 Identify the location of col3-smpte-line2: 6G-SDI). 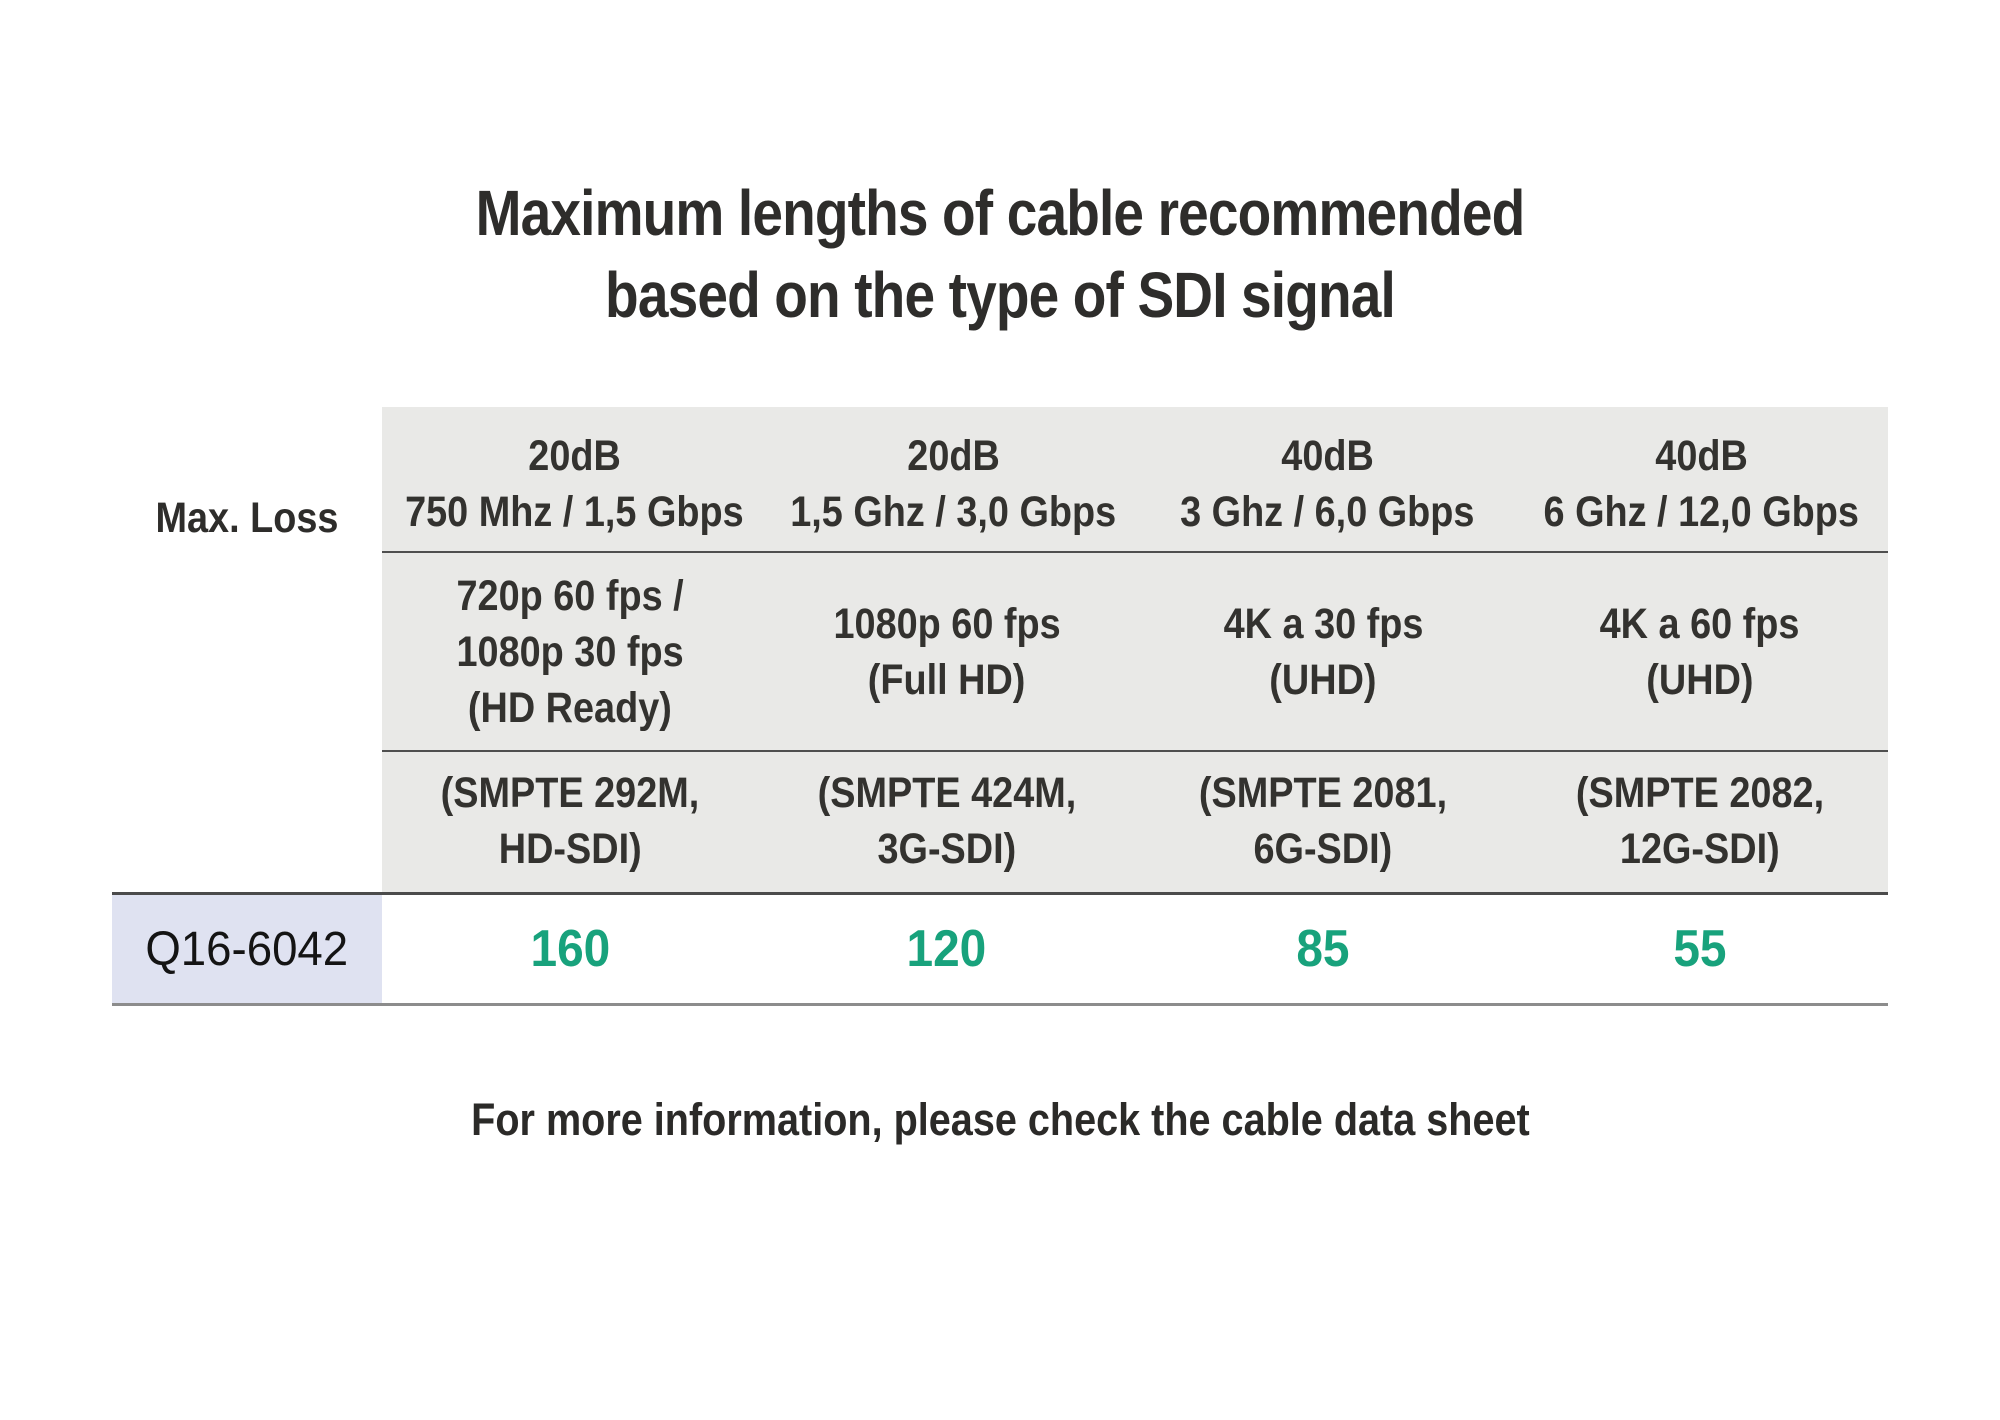
(1323, 849).